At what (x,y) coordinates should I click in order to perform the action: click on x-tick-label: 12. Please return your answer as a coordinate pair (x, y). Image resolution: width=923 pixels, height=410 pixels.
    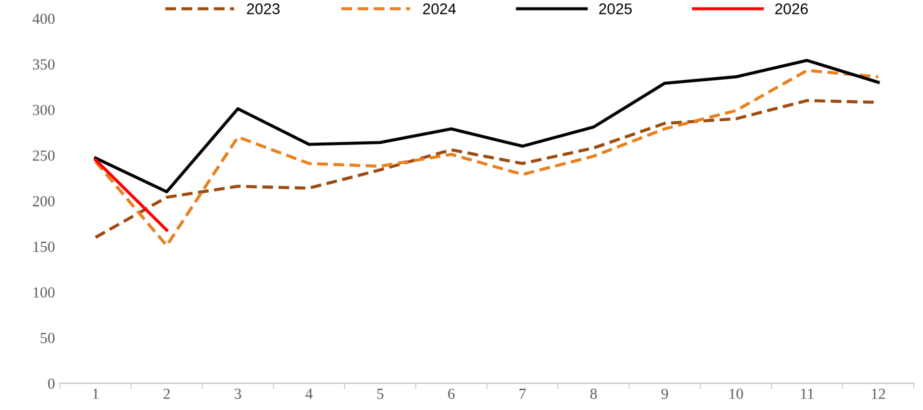
    Looking at the image, I should click on (878, 393).